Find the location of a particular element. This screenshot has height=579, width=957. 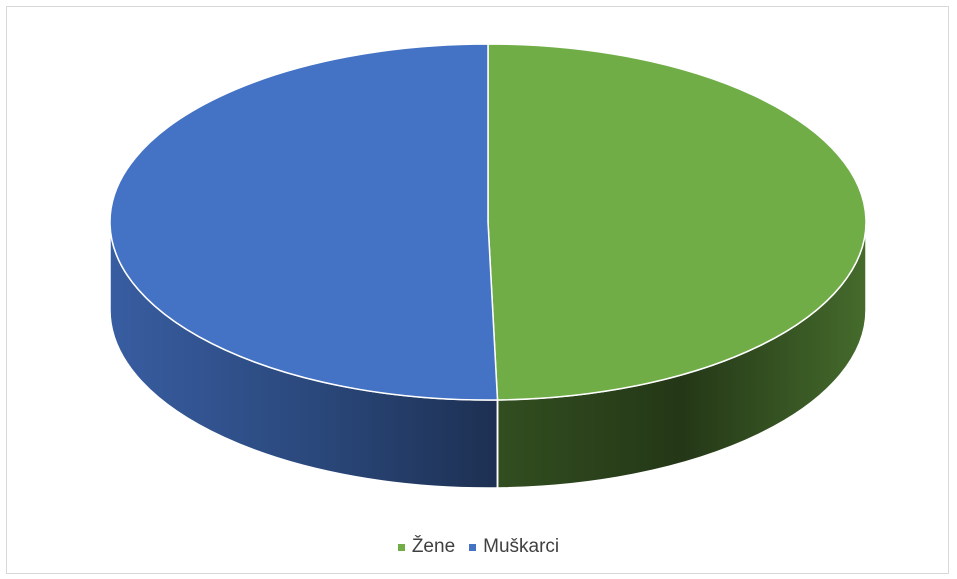

legend-swatch-zene is located at coordinates (401, 547).